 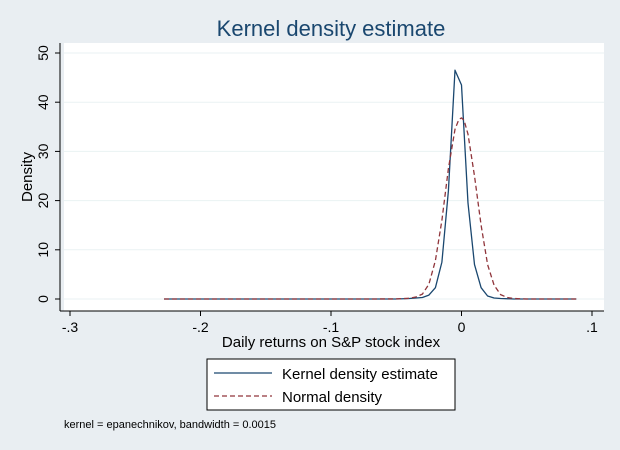 I want to click on x-axis-ticks: -.3 -.2 -.1 0 .1, so click(x=330, y=323).